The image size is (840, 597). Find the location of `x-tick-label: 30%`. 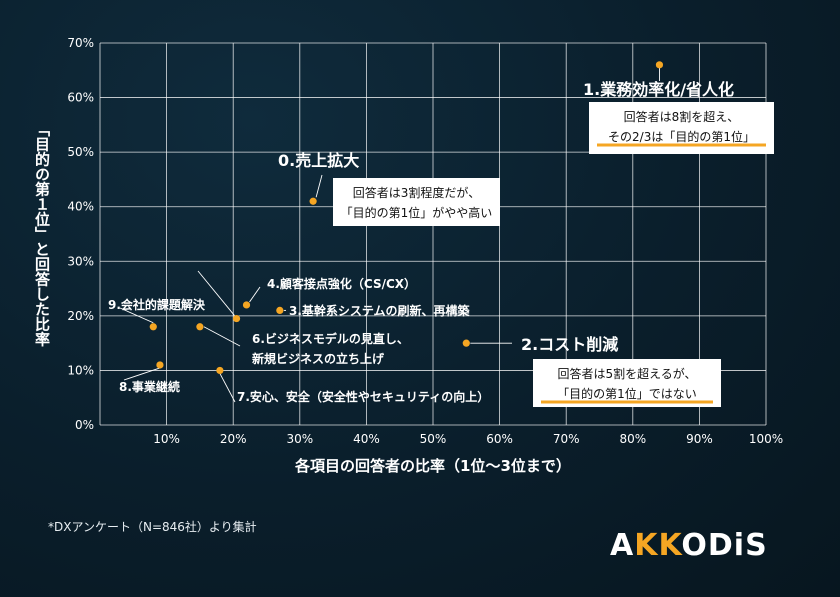

x-tick-label: 30% is located at coordinates (299, 439).